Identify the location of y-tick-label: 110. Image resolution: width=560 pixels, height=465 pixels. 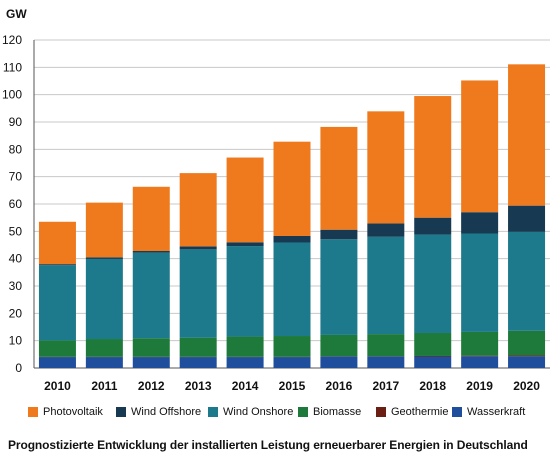
(12, 67).